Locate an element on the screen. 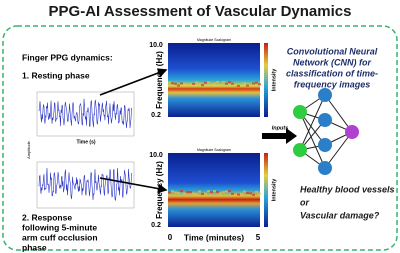  signal-x-label: Time (s) is located at coordinates (85, 142).